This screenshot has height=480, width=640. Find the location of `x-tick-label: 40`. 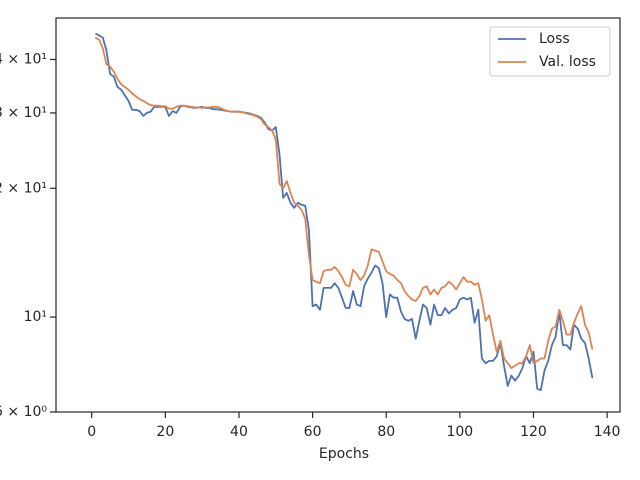

x-tick-label: 40 is located at coordinates (239, 432).